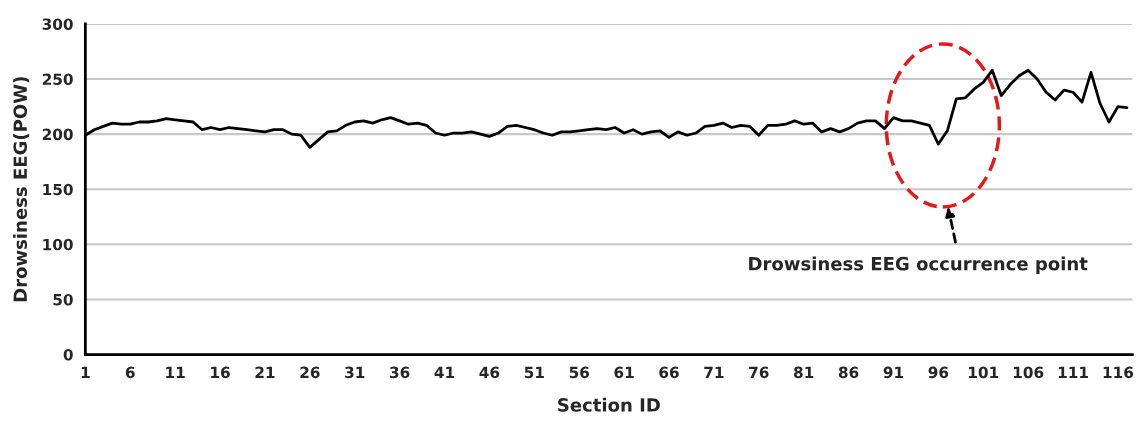  I want to click on x-tick-label: 101, so click(984, 372).